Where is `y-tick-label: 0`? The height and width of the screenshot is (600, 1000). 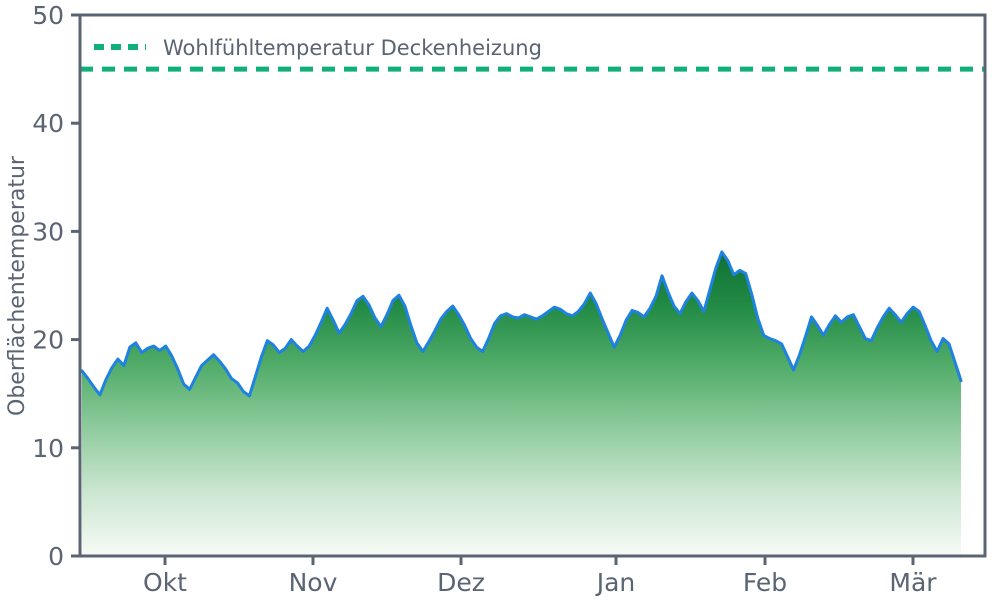 y-tick-label: 0 is located at coordinates (56, 556).